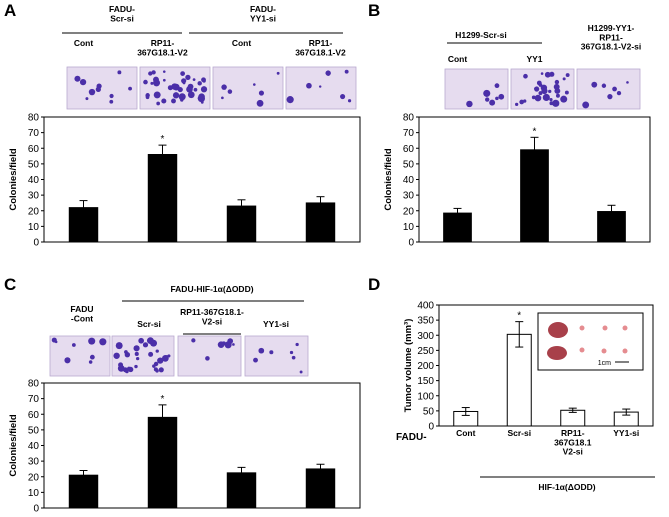 Image resolution: width=669 pixels, height=517 pixels. Describe the element at coordinates (149, 324) in the screenshot. I see `condition-label: Scr-si` at that location.